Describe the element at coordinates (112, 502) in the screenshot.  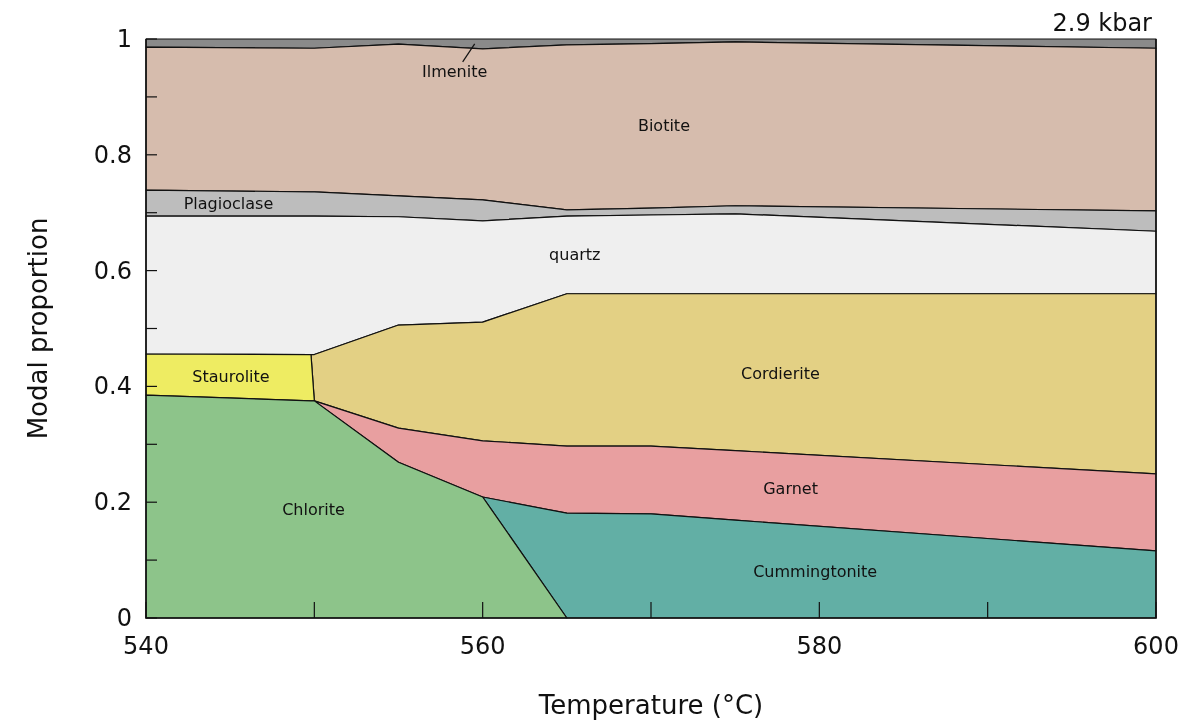
I see `y-tick-label: 0.2` at that location.